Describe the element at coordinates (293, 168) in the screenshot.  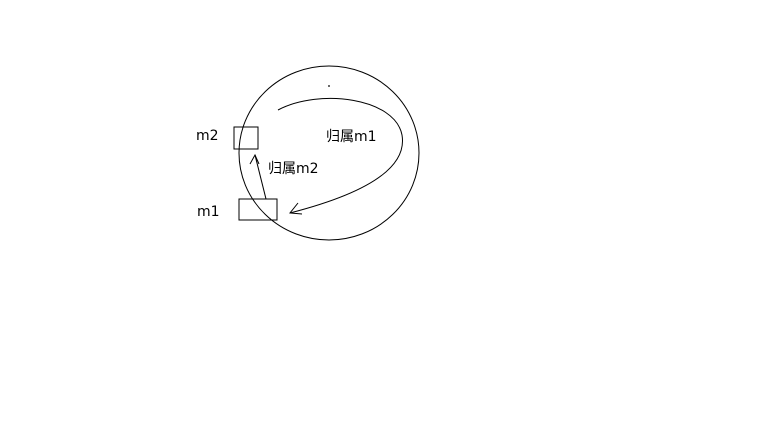
I see `label-belongs-m2: 归属m2` at that location.